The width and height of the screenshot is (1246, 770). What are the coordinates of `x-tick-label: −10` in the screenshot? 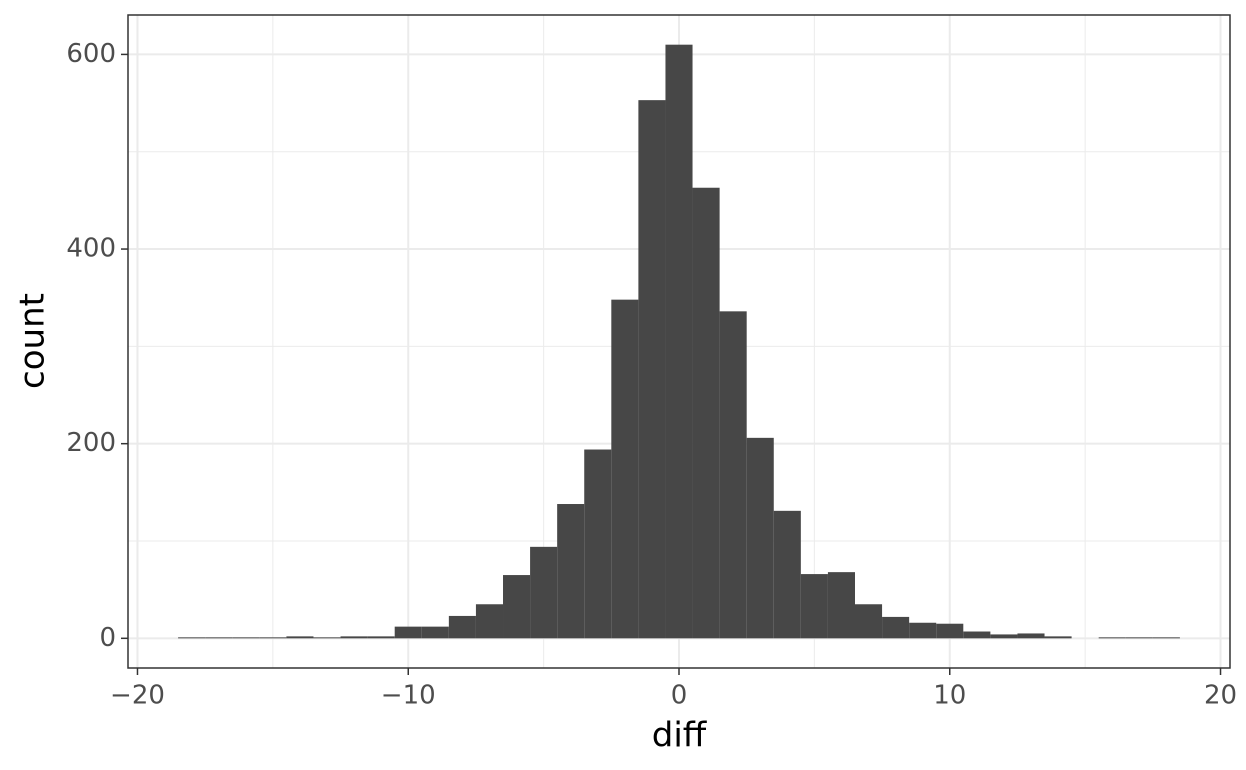 It's located at (408, 696).